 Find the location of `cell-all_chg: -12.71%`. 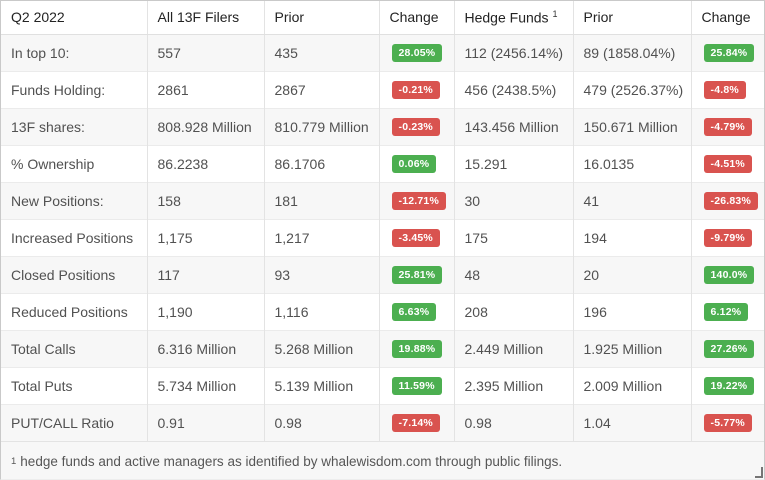

cell-all_chg: -12.71% is located at coordinates (416, 200).